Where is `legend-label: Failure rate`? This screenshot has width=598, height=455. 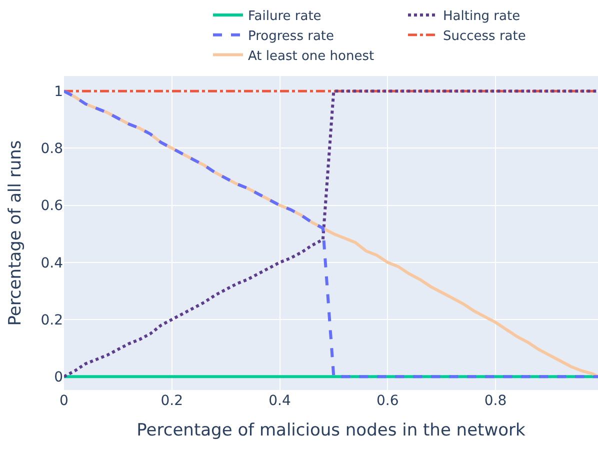 legend-label: Failure rate is located at coordinates (285, 16).